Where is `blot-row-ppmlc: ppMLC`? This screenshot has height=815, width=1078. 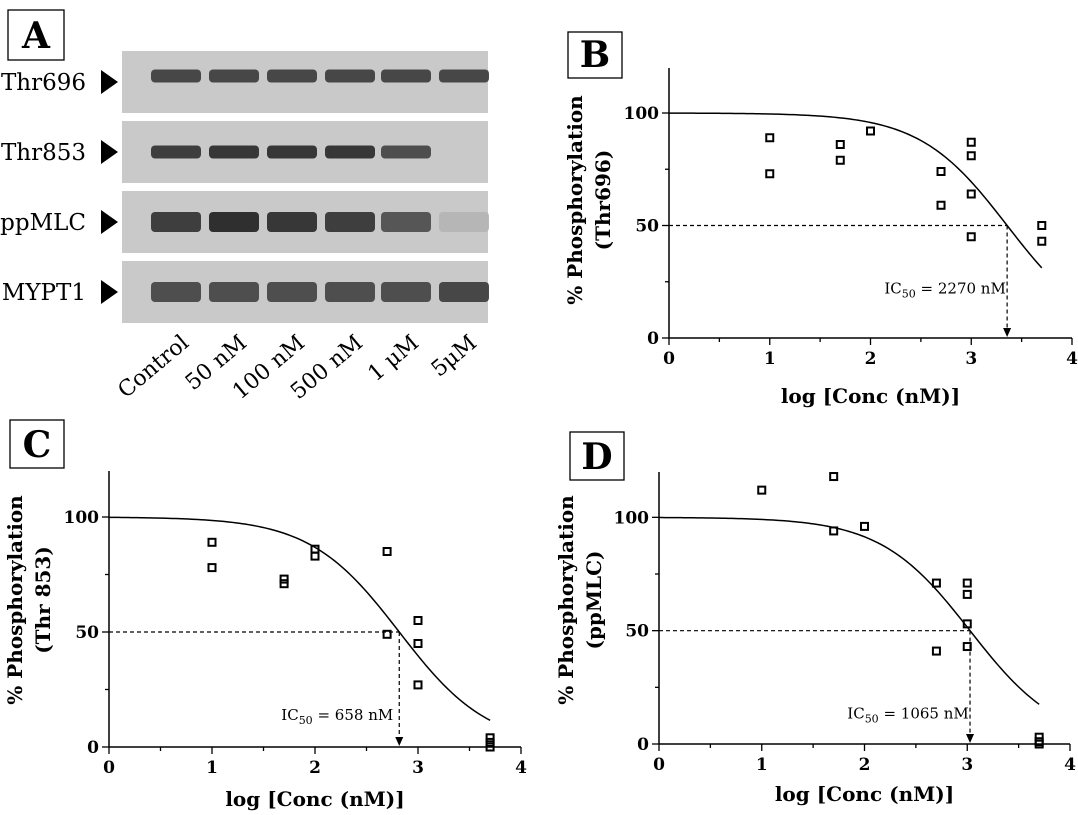
blot-row-ppmlc: ppMLC is located at coordinates (244, 222).